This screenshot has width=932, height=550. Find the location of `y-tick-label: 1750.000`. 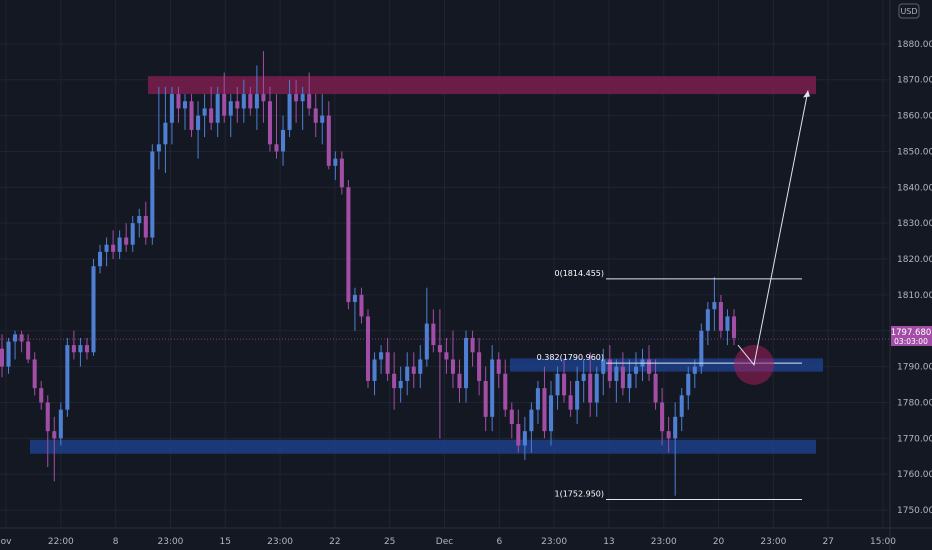

y-tick-label: 1750.000 is located at coordinates (914, 511).